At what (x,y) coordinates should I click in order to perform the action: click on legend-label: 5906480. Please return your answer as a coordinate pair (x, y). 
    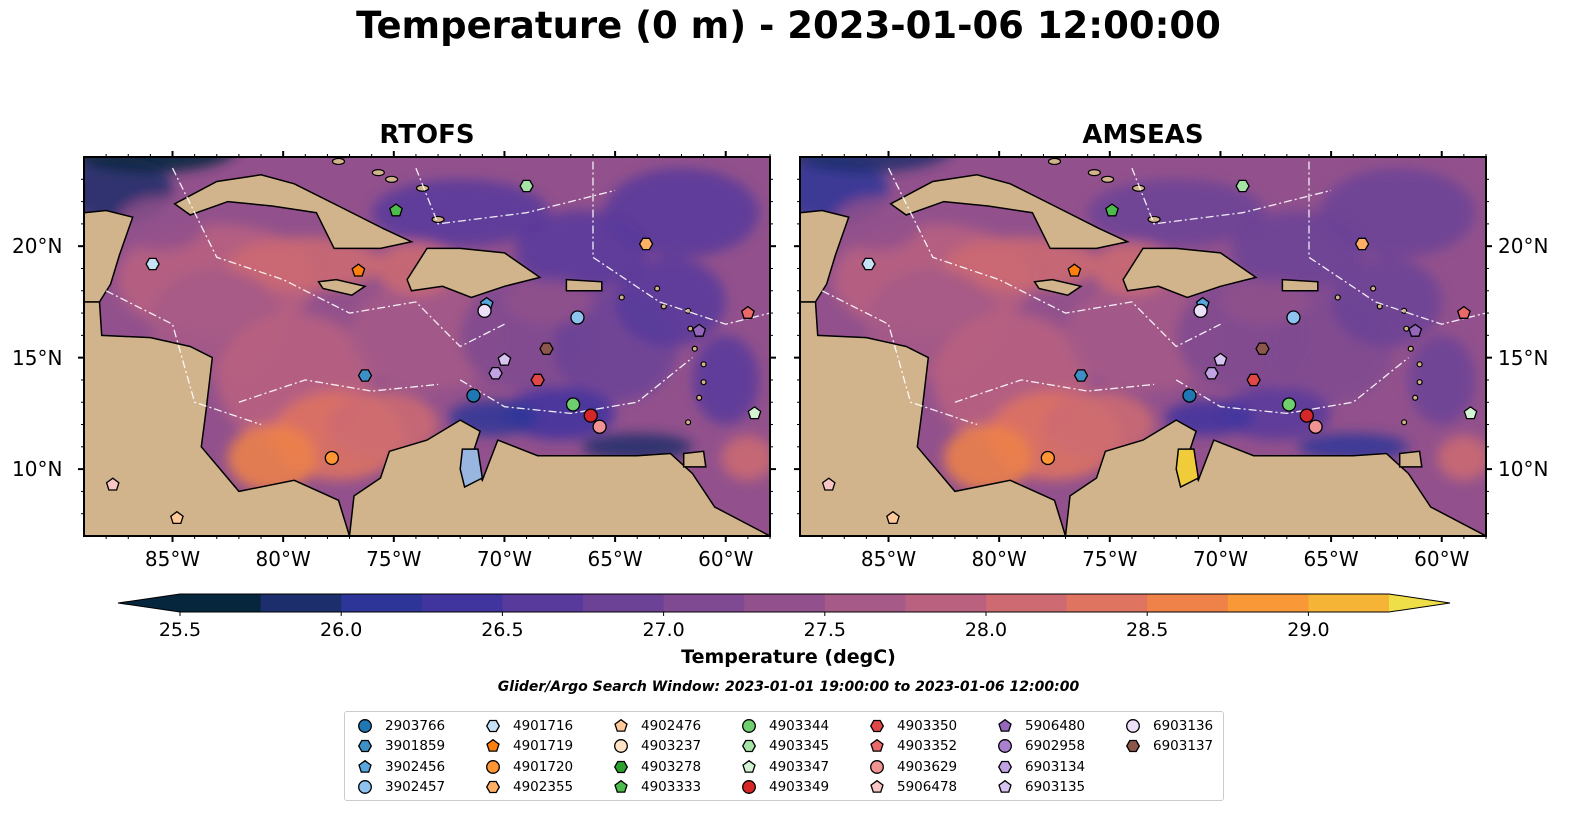
    Looking at the image, I should click on (1055, 725).